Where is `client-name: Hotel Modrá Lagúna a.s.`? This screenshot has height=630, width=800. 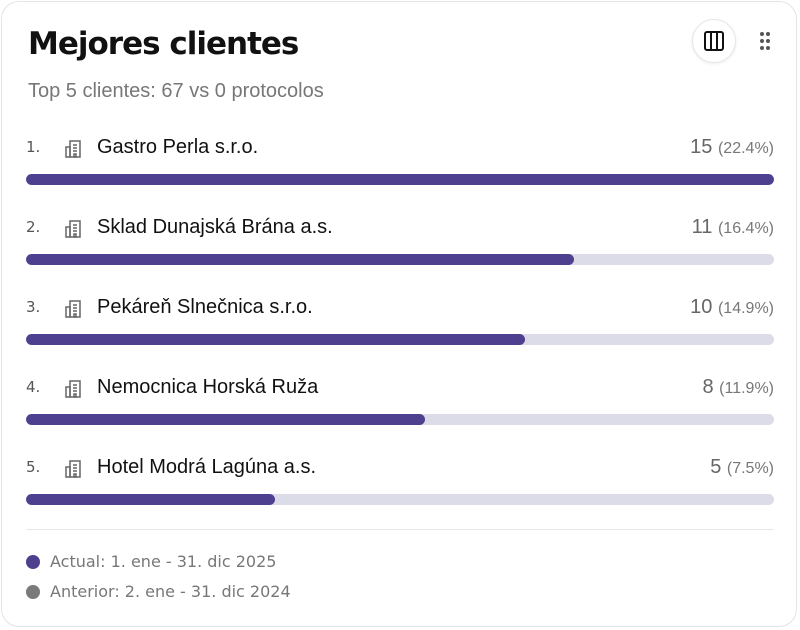 client-name: Hotel Modrá Lagúna a.s. is located at coordinates (207, 467).